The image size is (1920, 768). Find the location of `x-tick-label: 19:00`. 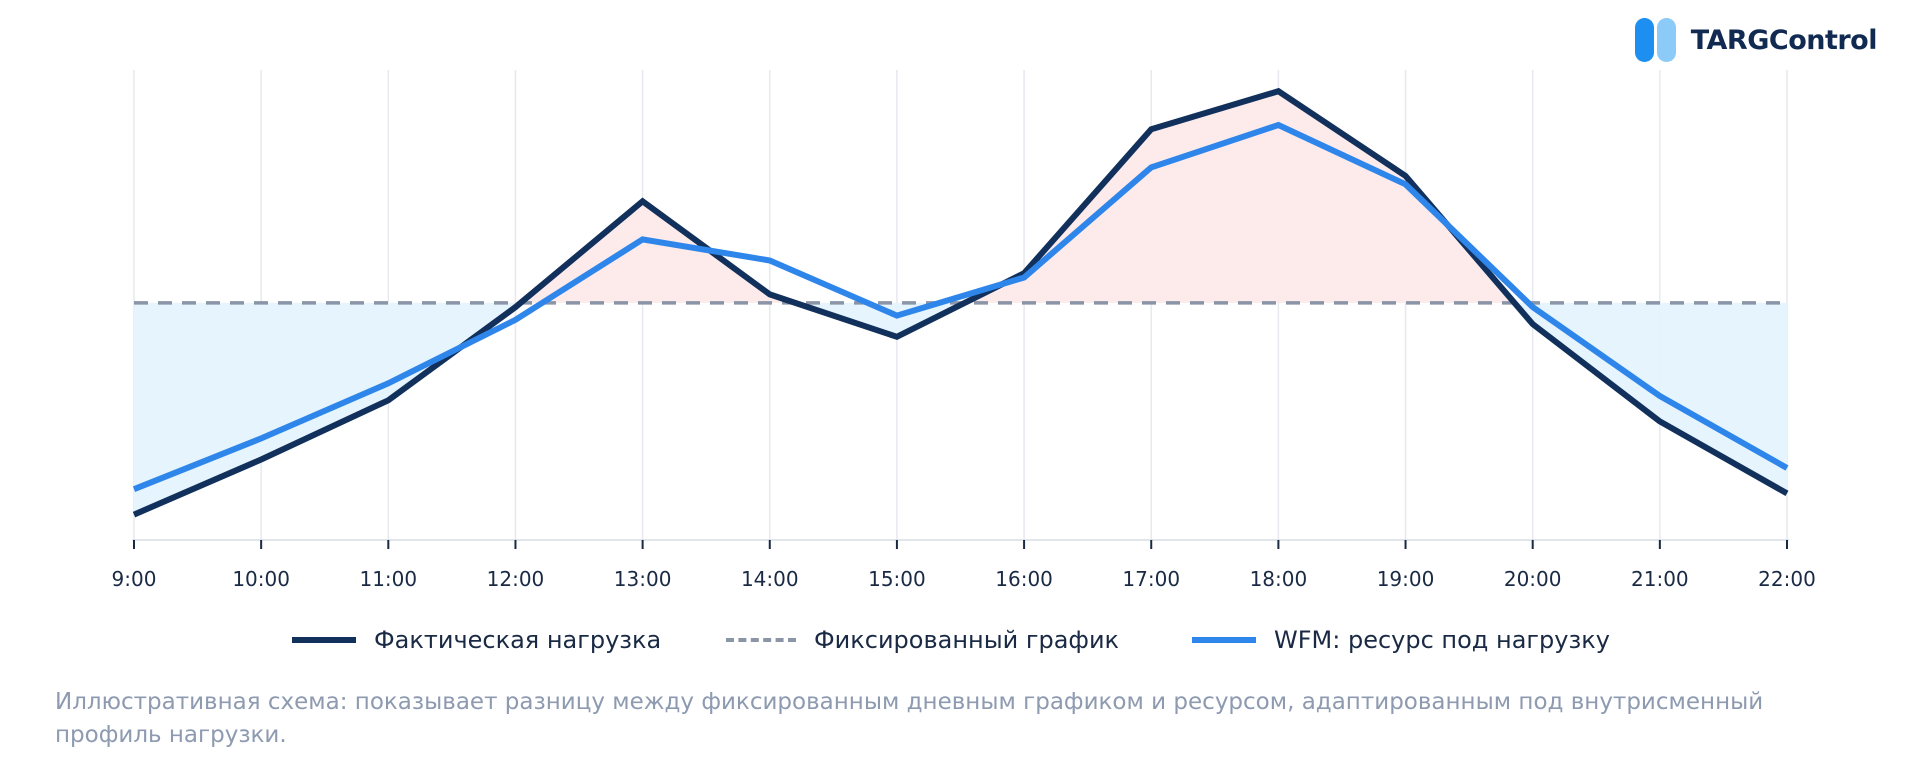

x-tick-label: 19:00 is located at coordinates (1406, 579).